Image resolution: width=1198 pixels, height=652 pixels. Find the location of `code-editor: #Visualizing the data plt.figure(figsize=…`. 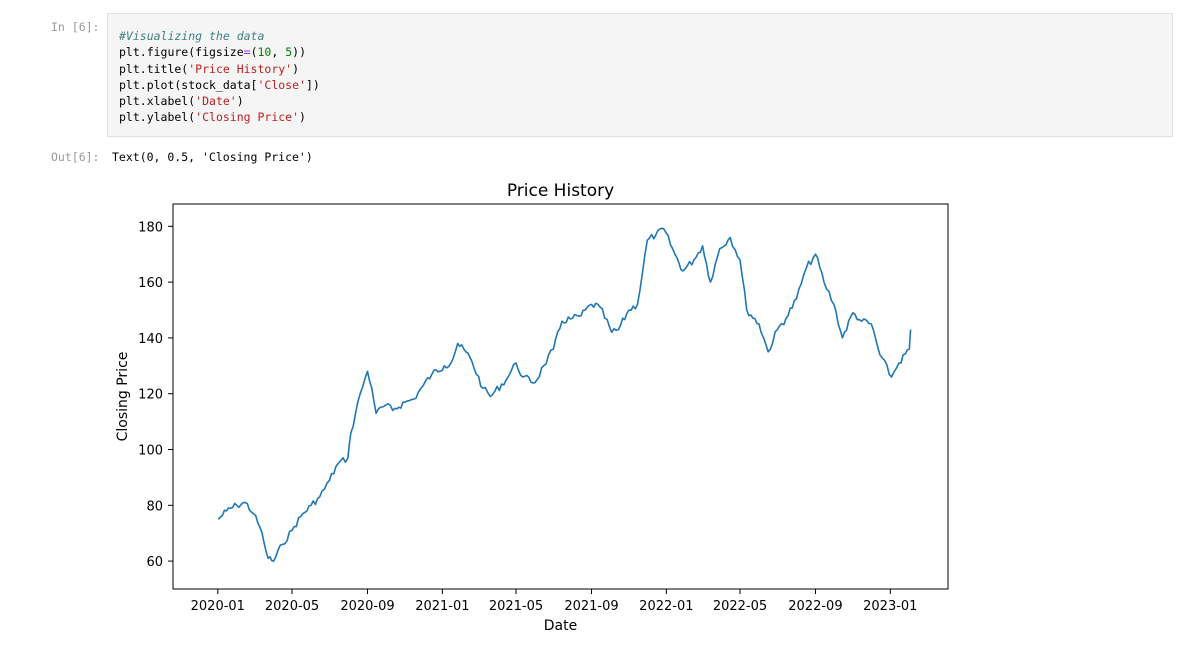

code-editor: #Visualizing the data plt.figure(figsize=… is located at coordinates (219, 77).